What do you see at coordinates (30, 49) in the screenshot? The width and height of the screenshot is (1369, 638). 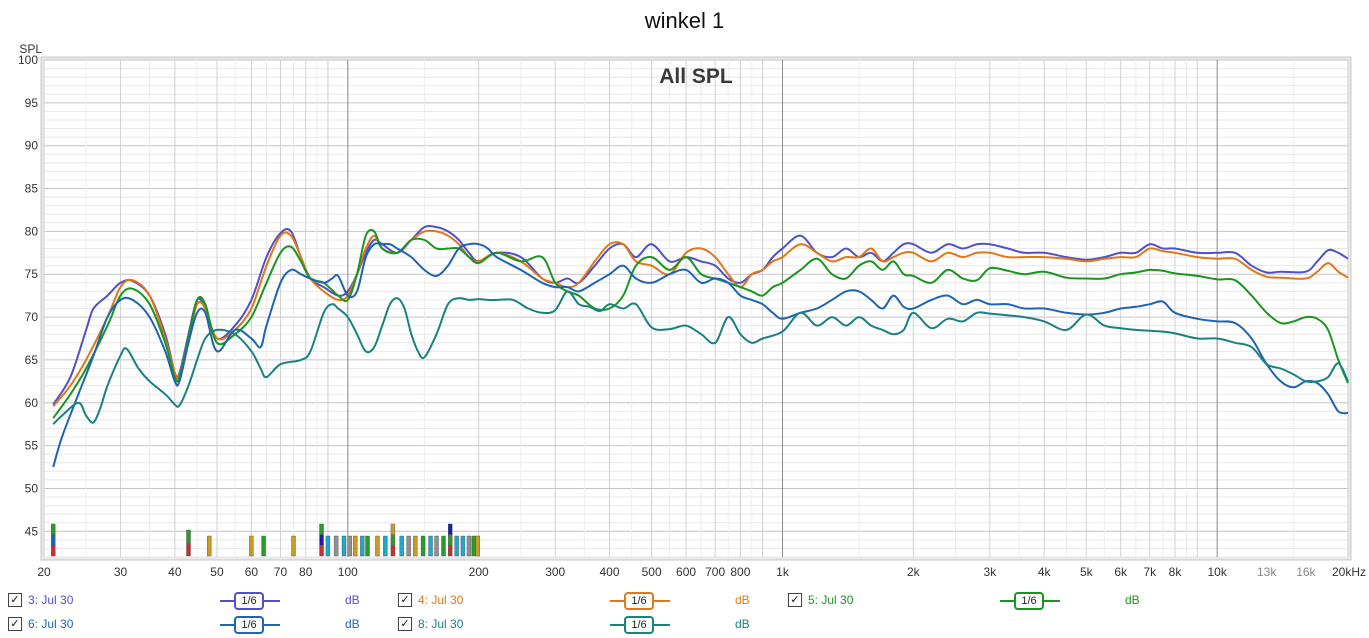 I see `y-axis-label: SPL` at bounding box center [30, 49].